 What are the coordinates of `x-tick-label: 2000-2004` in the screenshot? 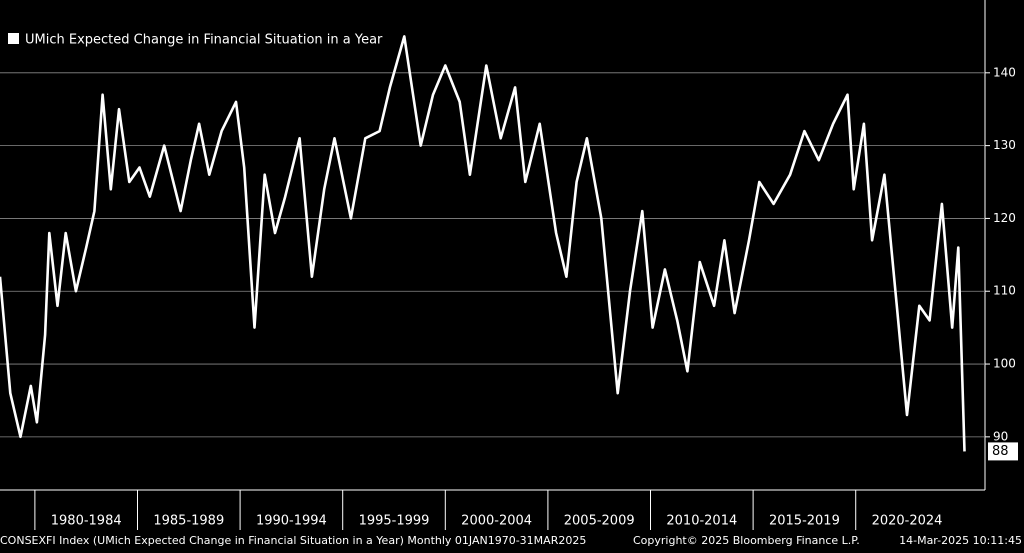 It's located at (496, 521).